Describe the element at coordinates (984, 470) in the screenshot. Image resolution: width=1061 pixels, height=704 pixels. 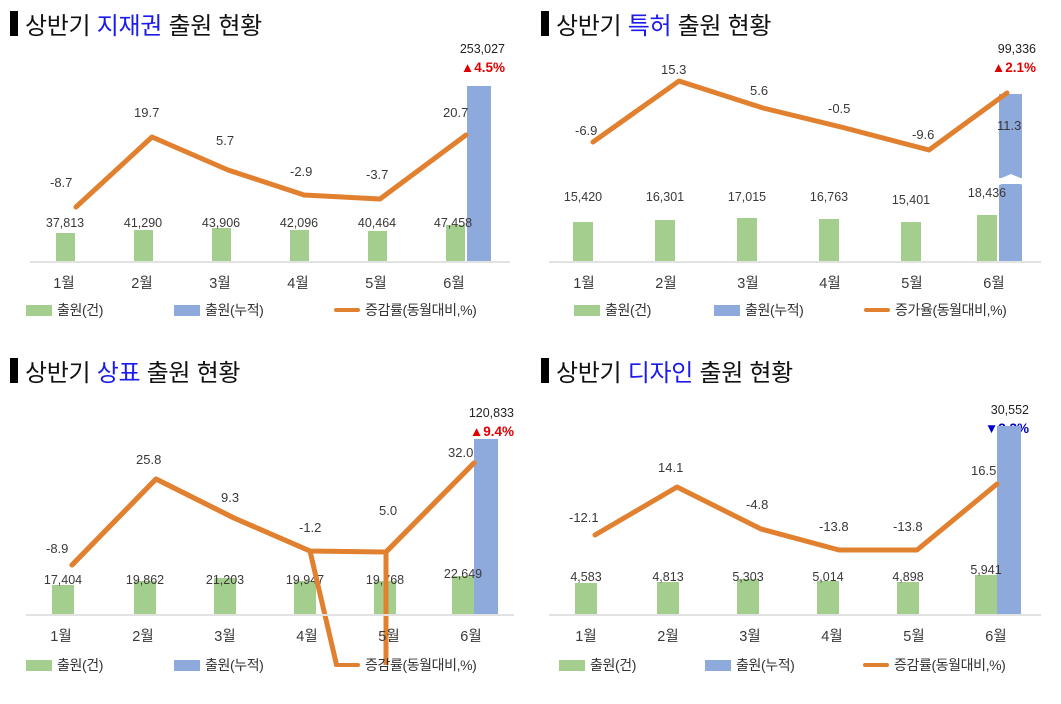
I see `growth-rate-label: 16.5` at that location.